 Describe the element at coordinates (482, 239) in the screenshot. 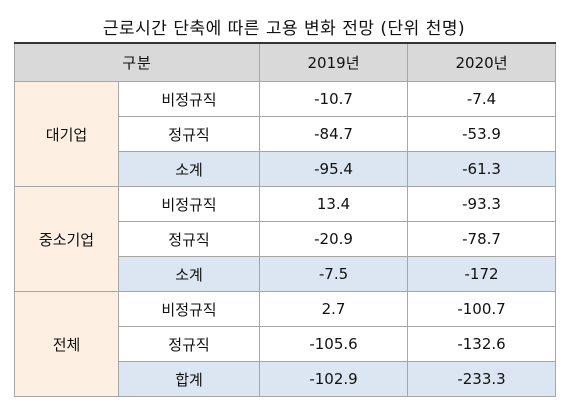

I see `value-2020: -78.7` at that location.